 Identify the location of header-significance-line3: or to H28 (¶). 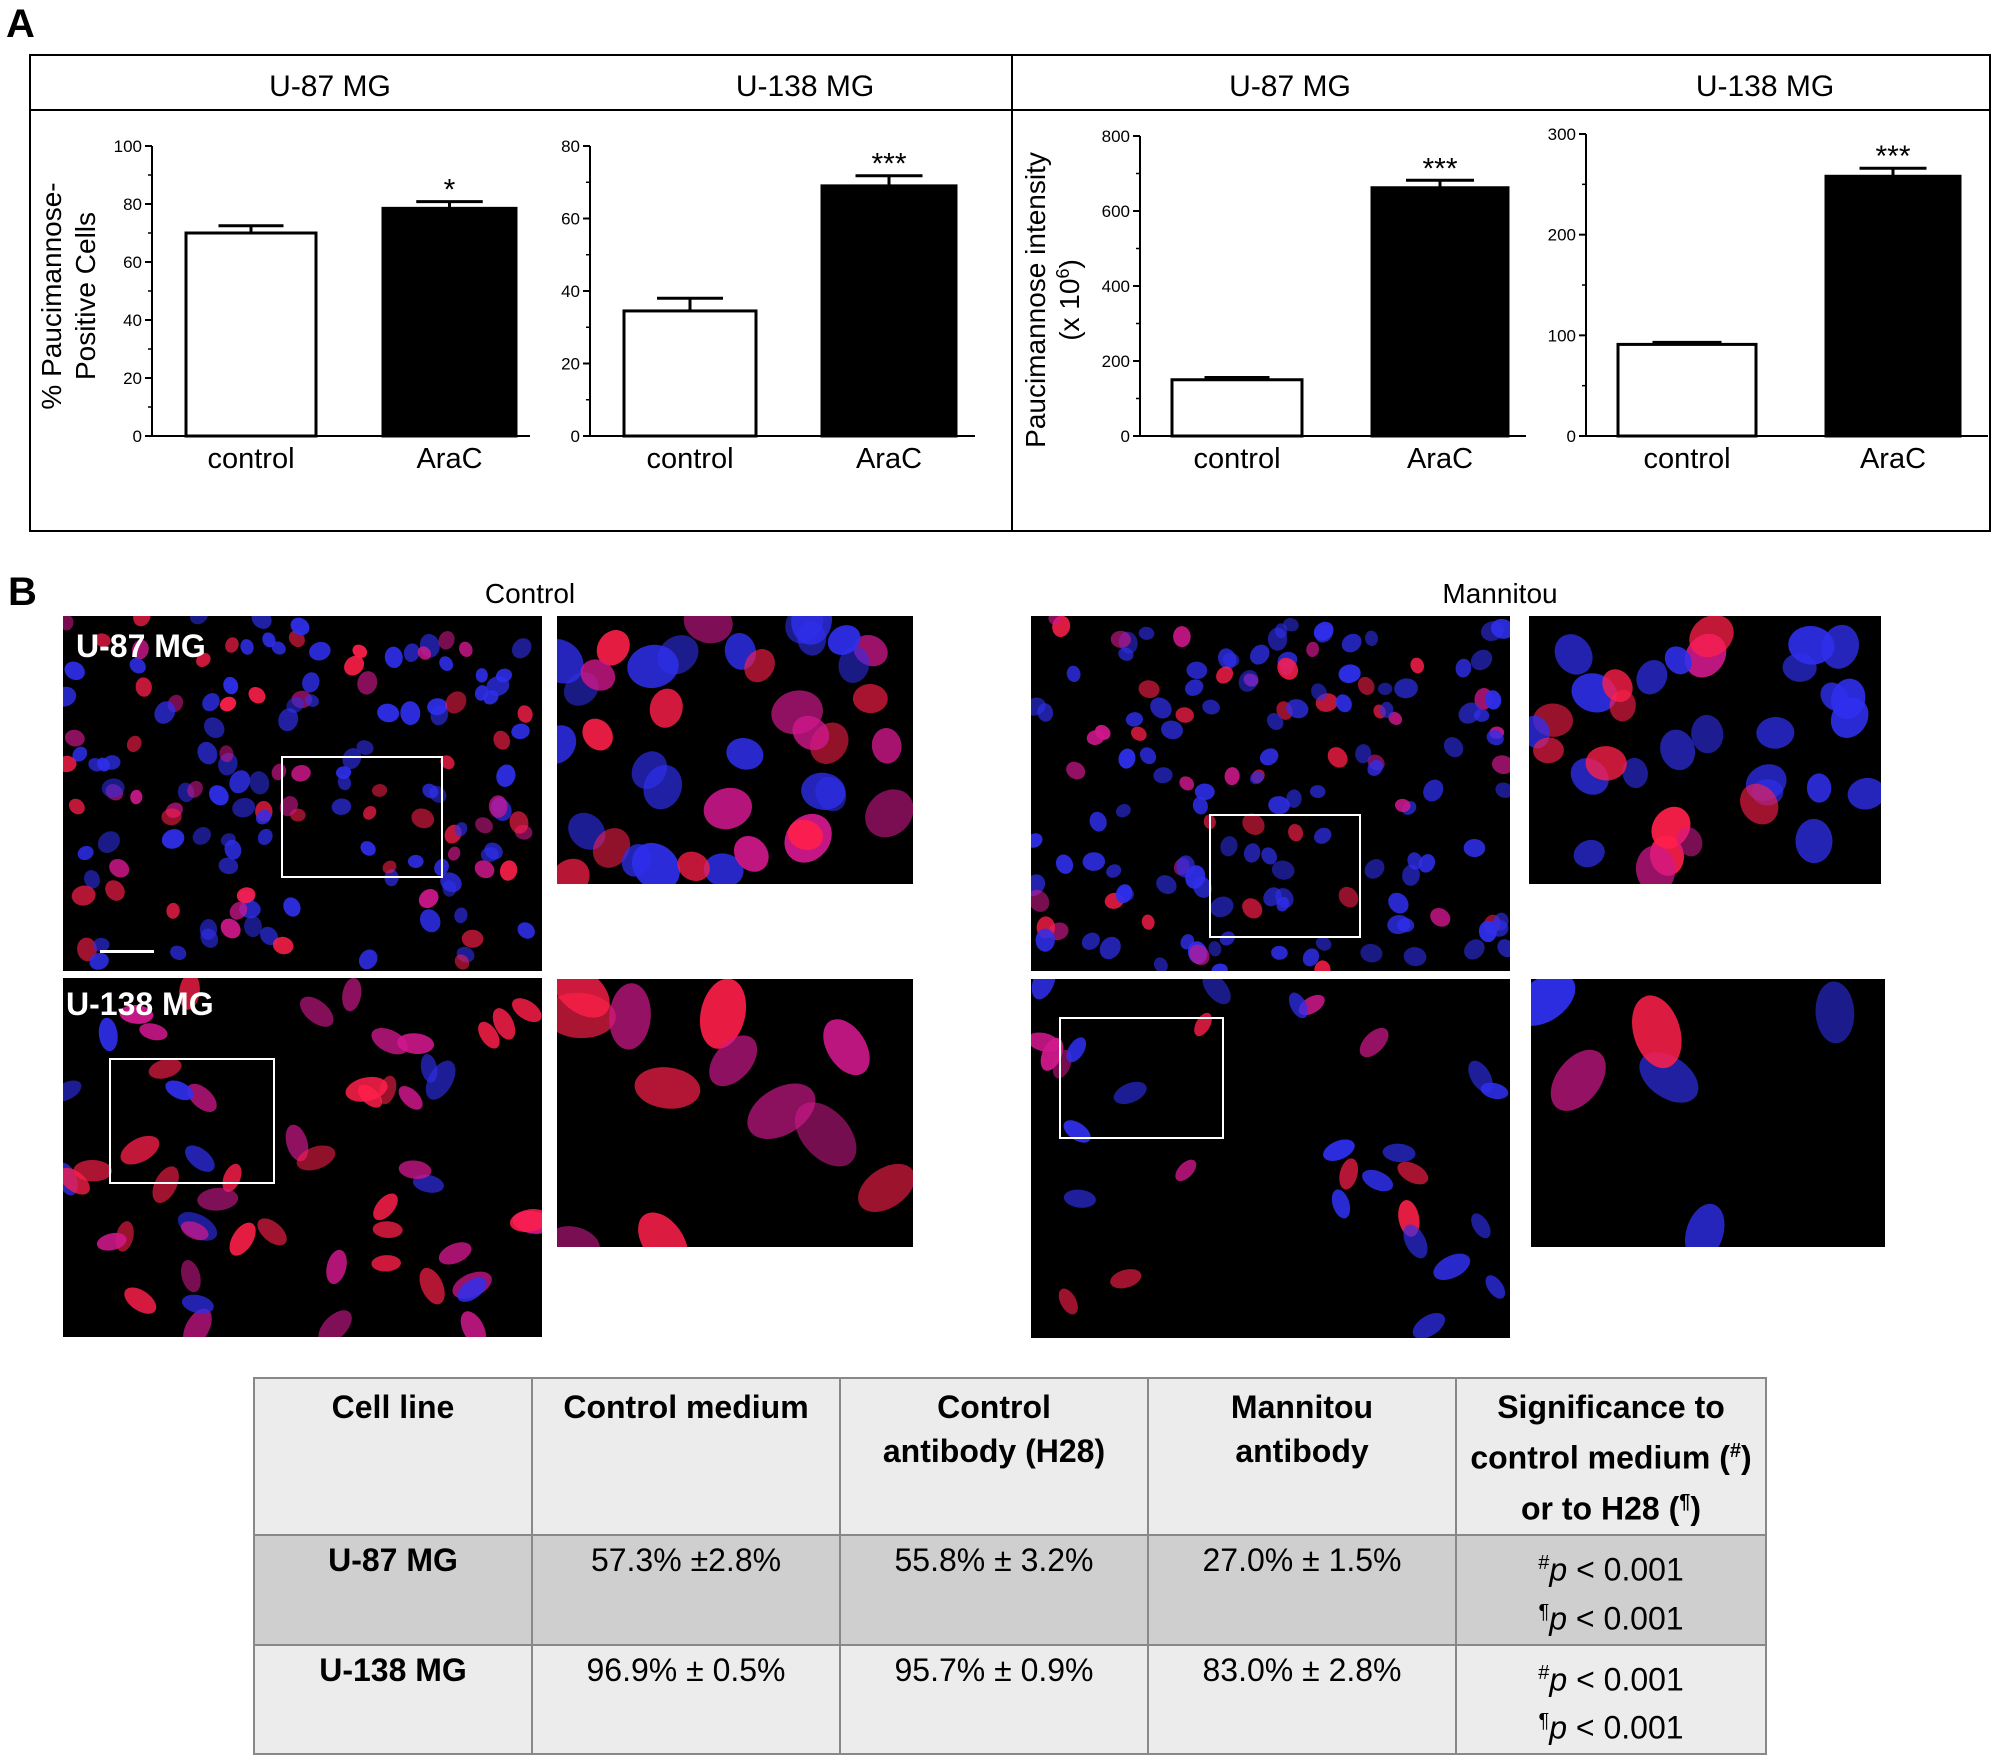
(1610, 1508).